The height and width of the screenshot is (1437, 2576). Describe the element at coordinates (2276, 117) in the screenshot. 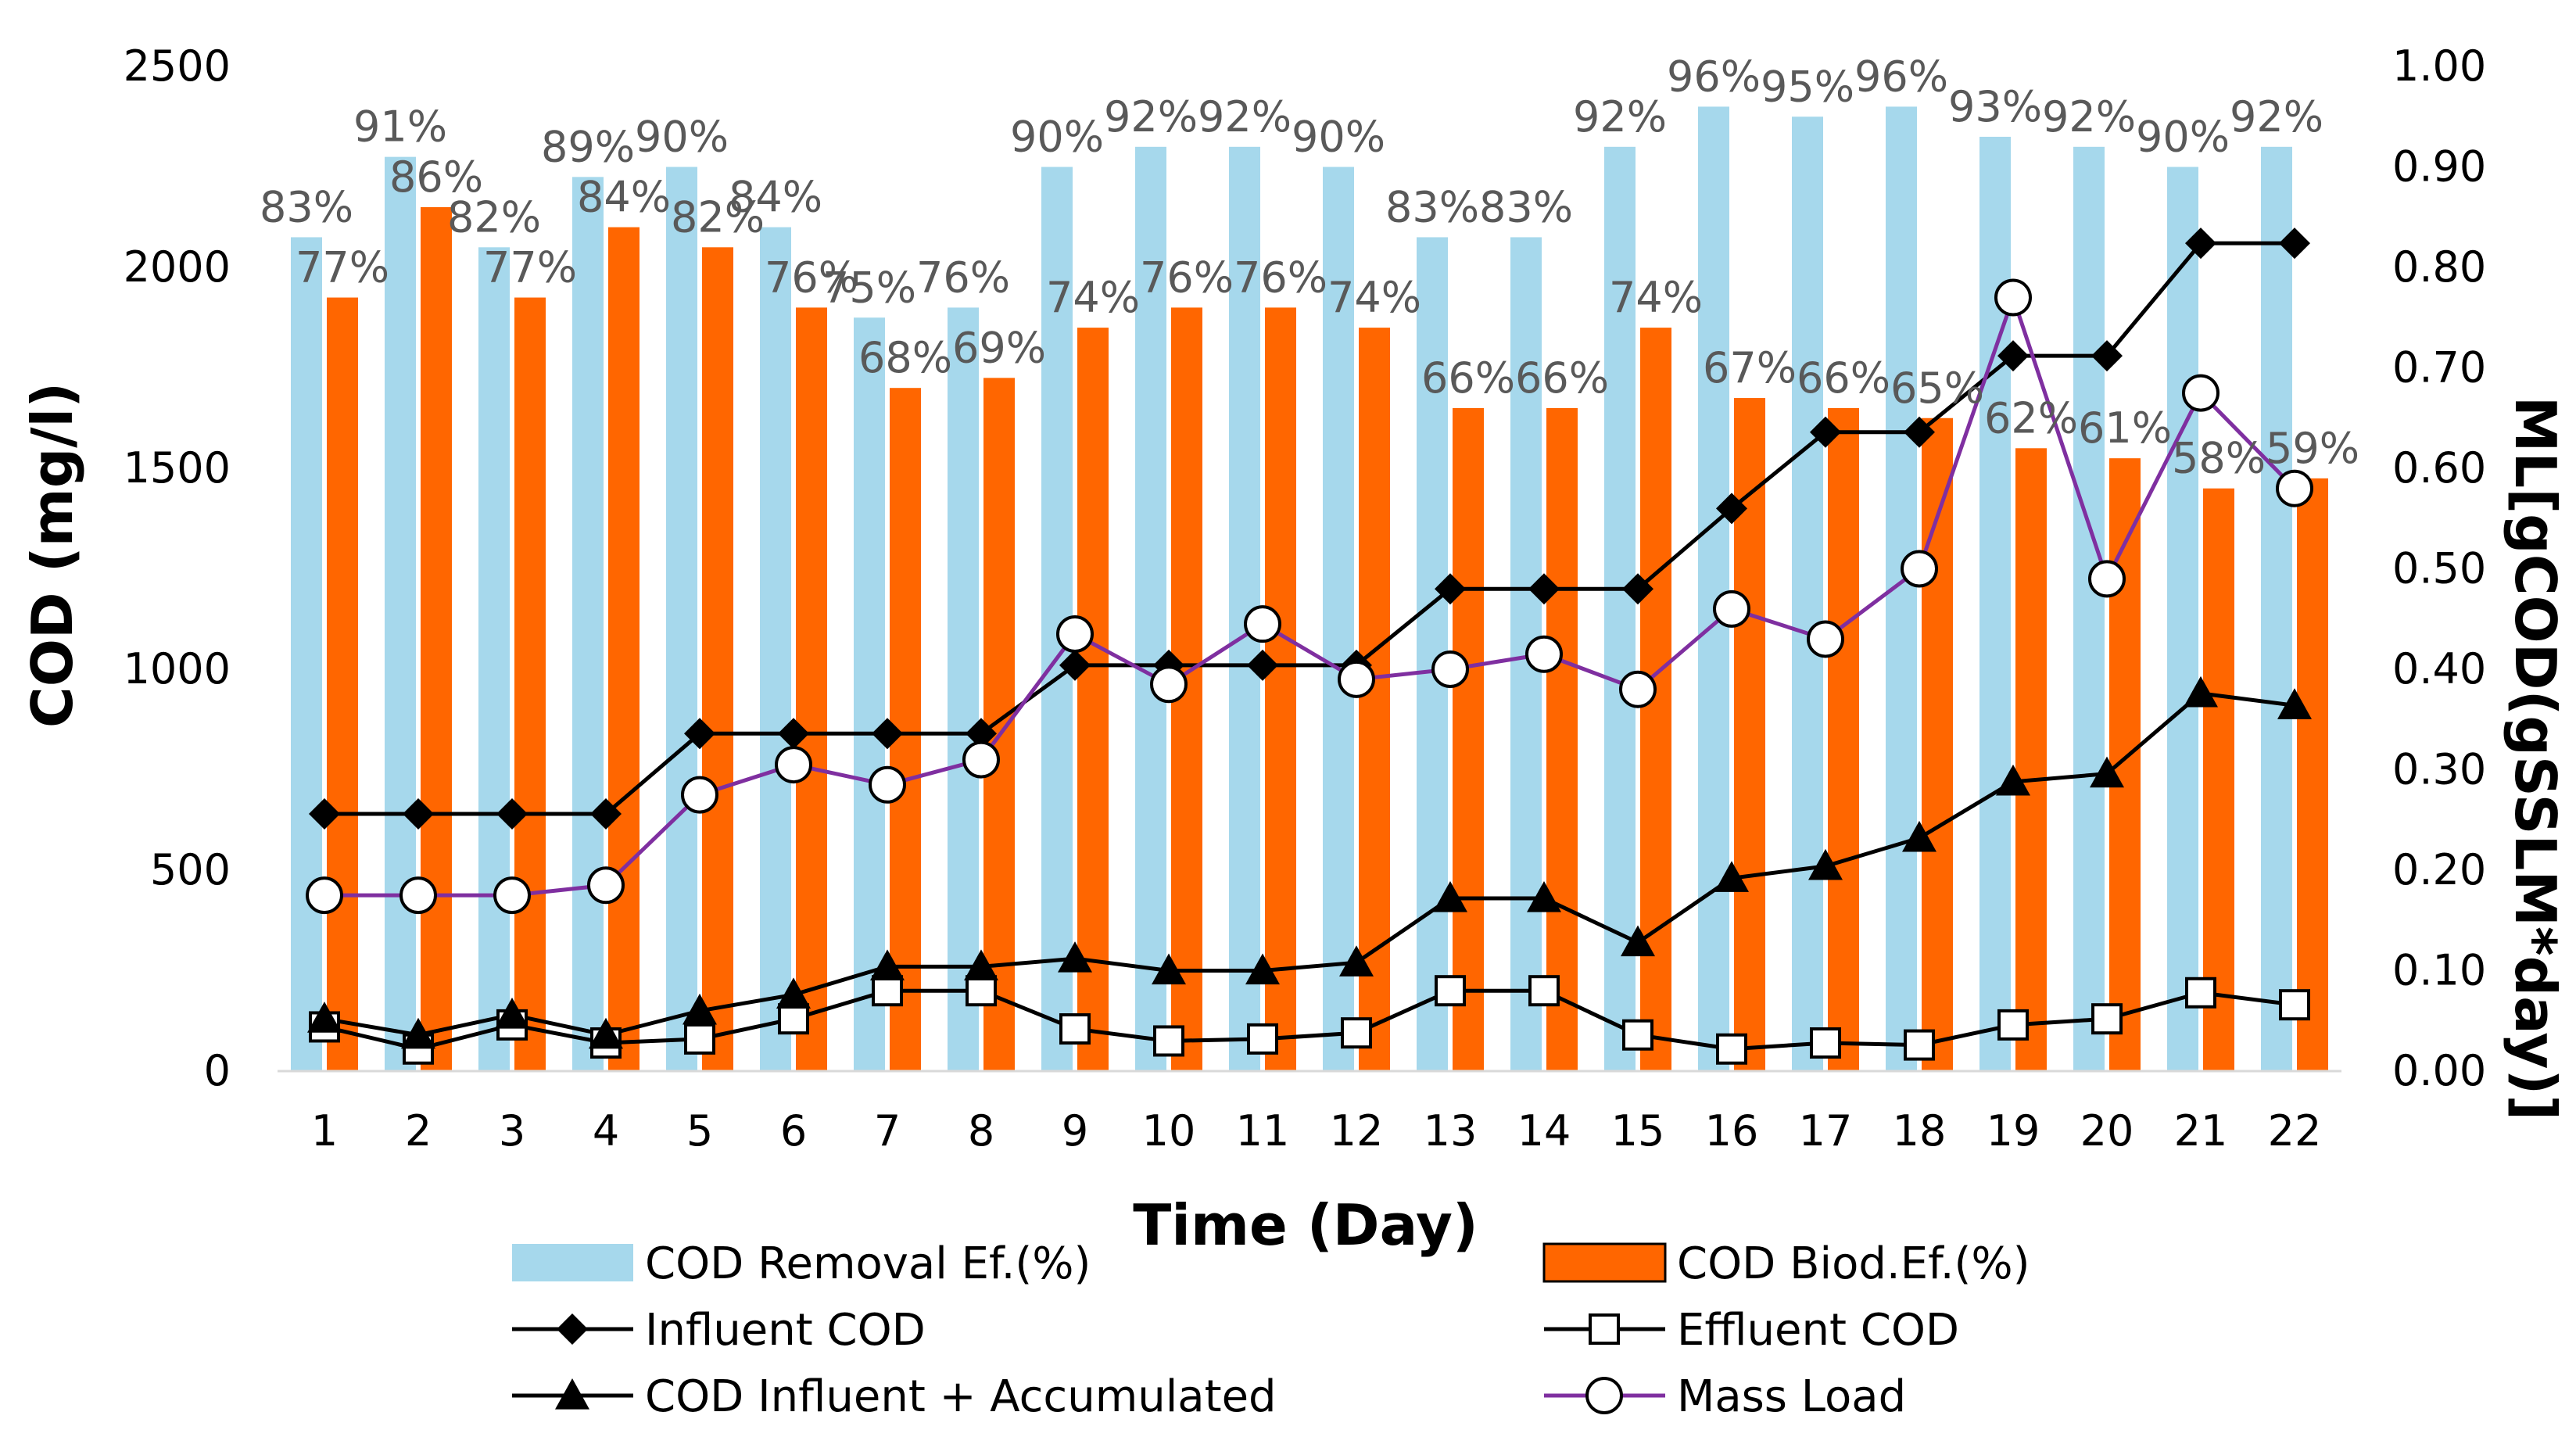

I see `removal-efficiency-label: 92%` at that location.